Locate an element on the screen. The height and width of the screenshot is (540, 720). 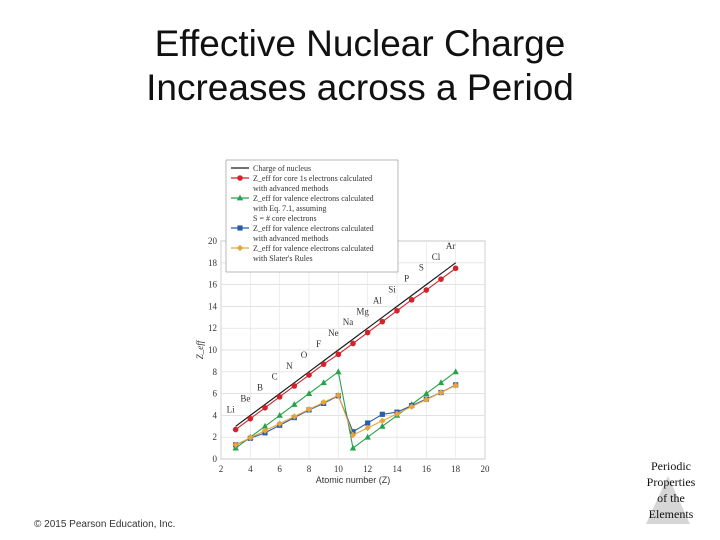
legend-box is located at coordinates (312, 216).